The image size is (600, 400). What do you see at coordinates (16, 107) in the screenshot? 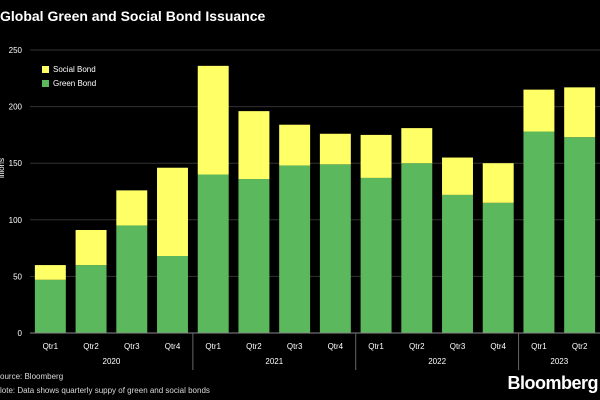
I see `y-tick-label: 200` at bounding box center [16, 107].